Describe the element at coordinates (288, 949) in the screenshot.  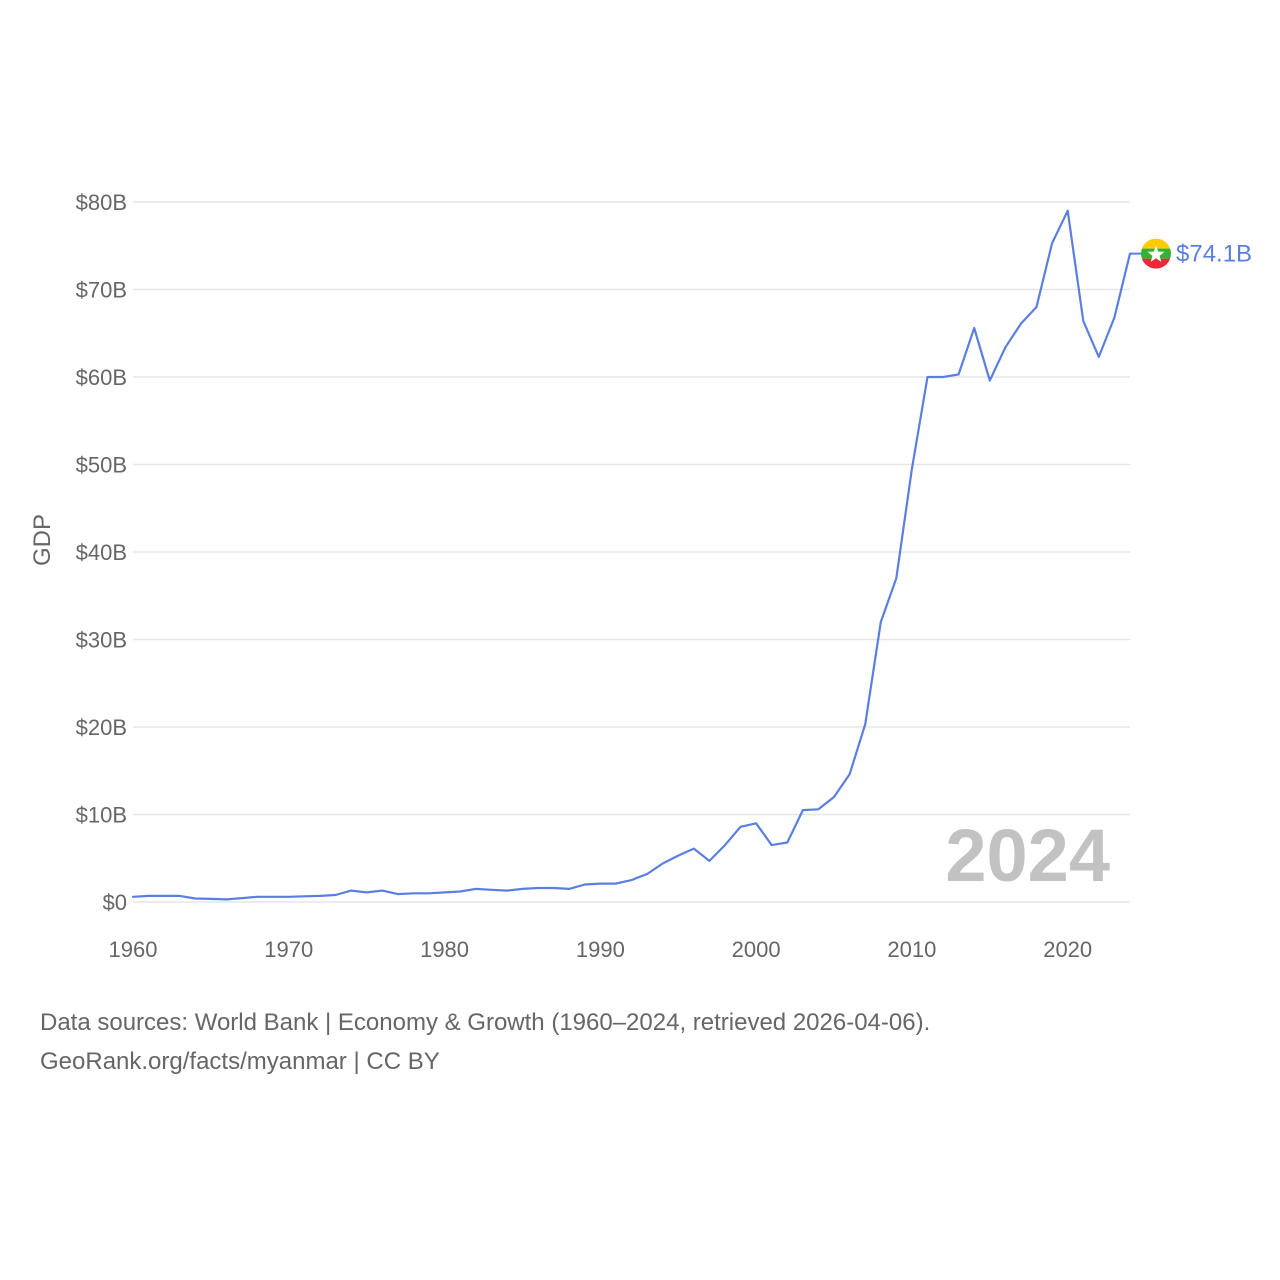
I see `x-tick-label: 1970` at that location.